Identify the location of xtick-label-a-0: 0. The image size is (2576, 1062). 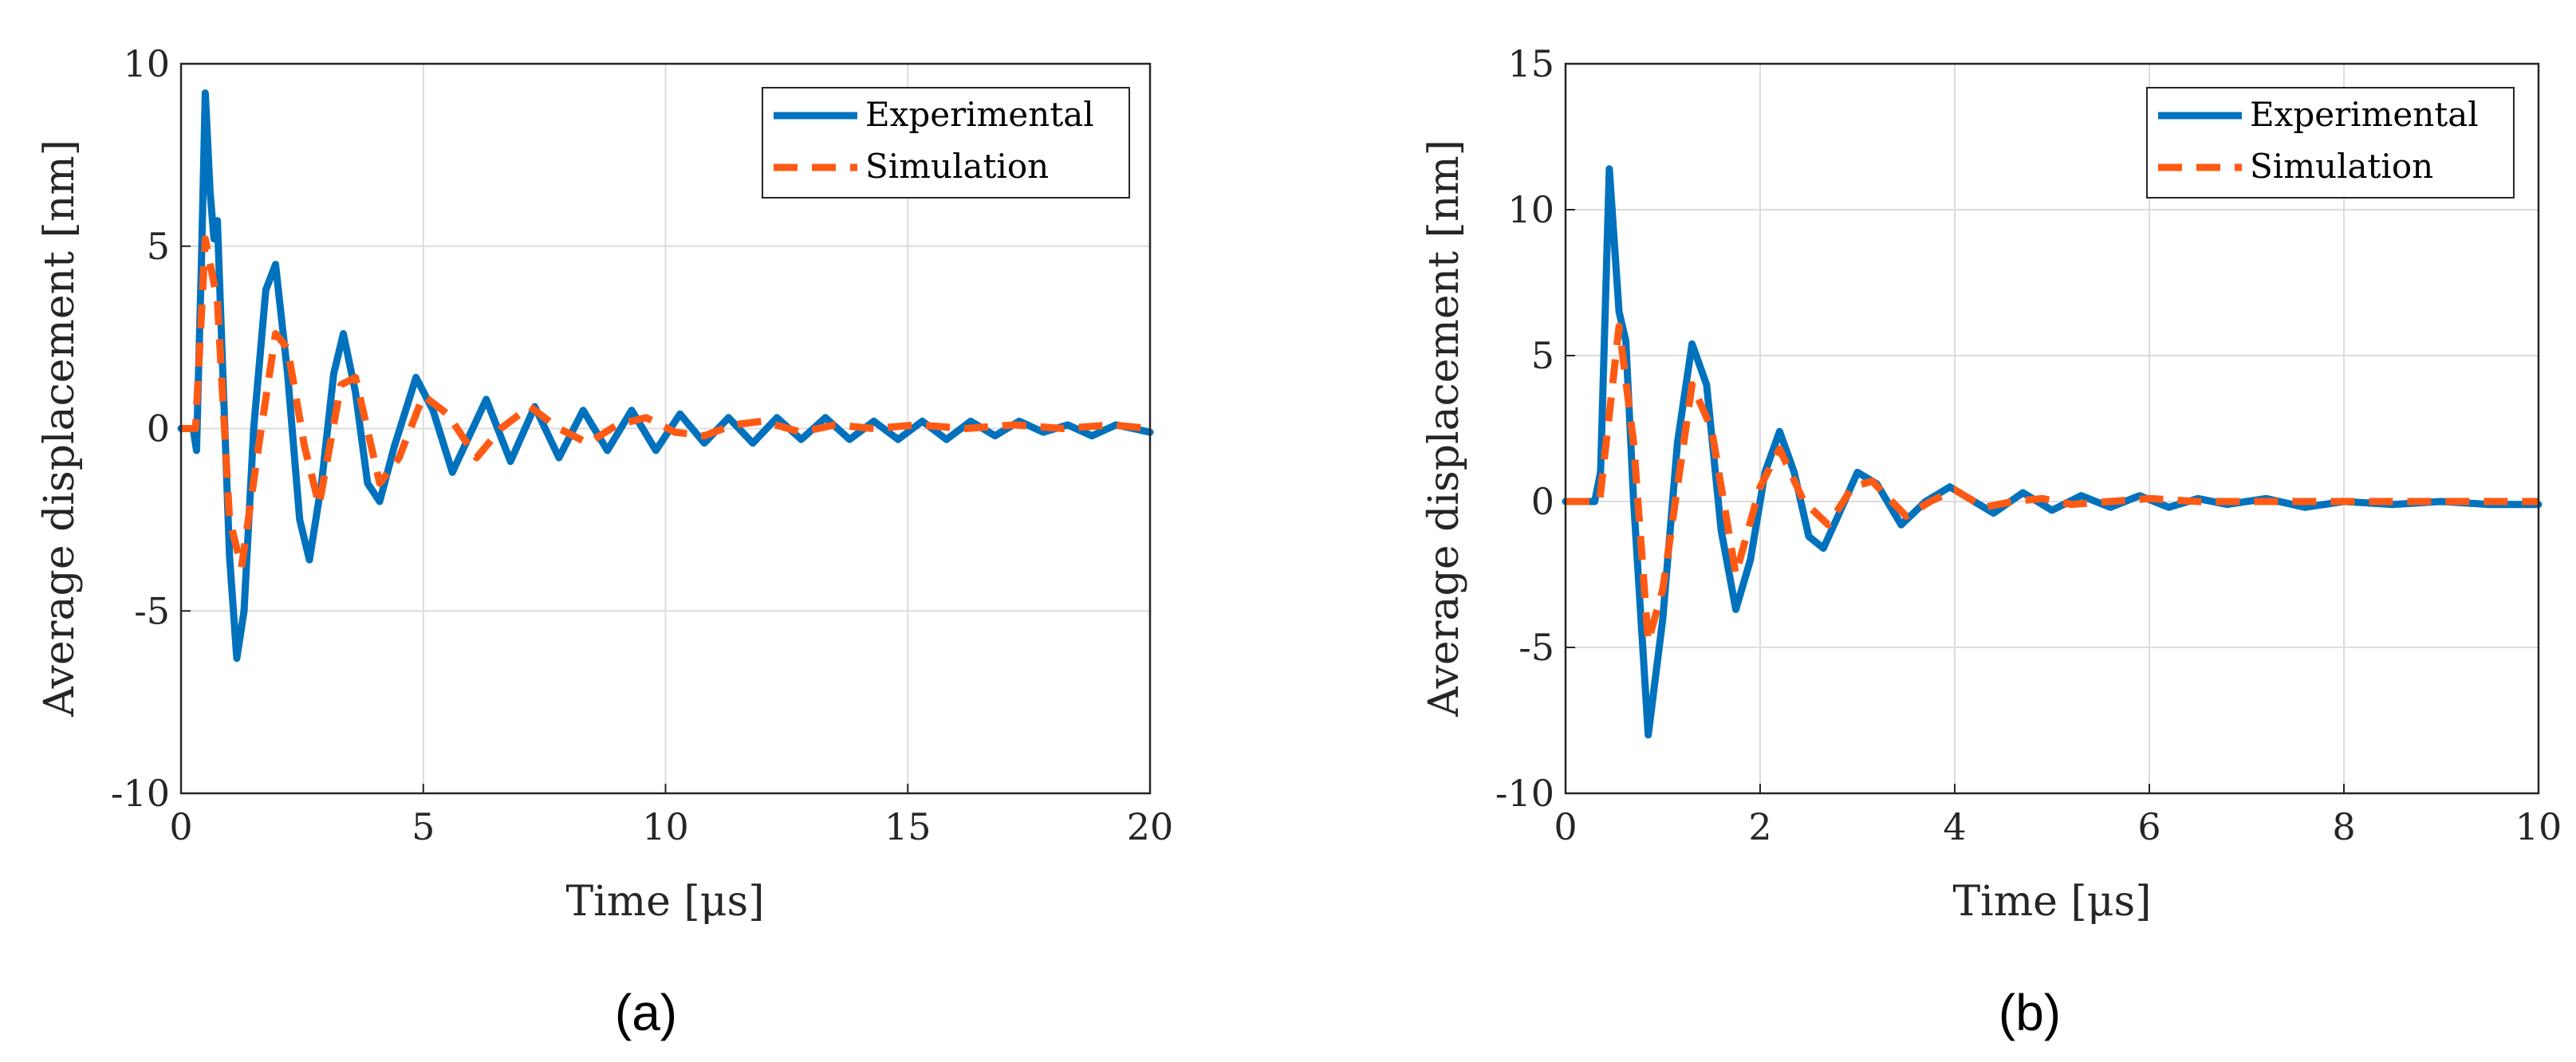
(180, 826).